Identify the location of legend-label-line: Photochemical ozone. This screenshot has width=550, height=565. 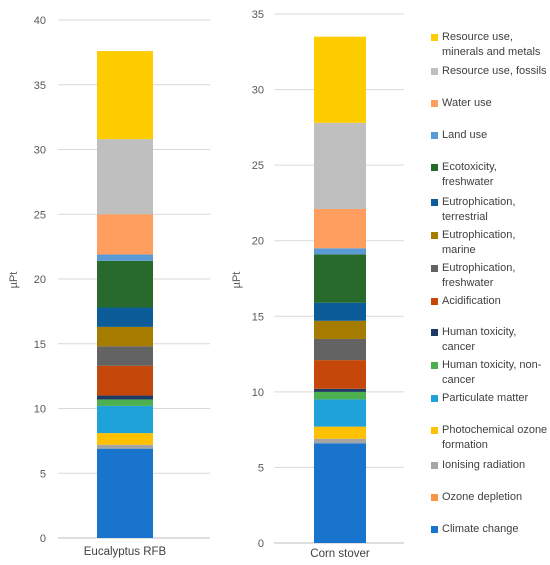
(495, 430).